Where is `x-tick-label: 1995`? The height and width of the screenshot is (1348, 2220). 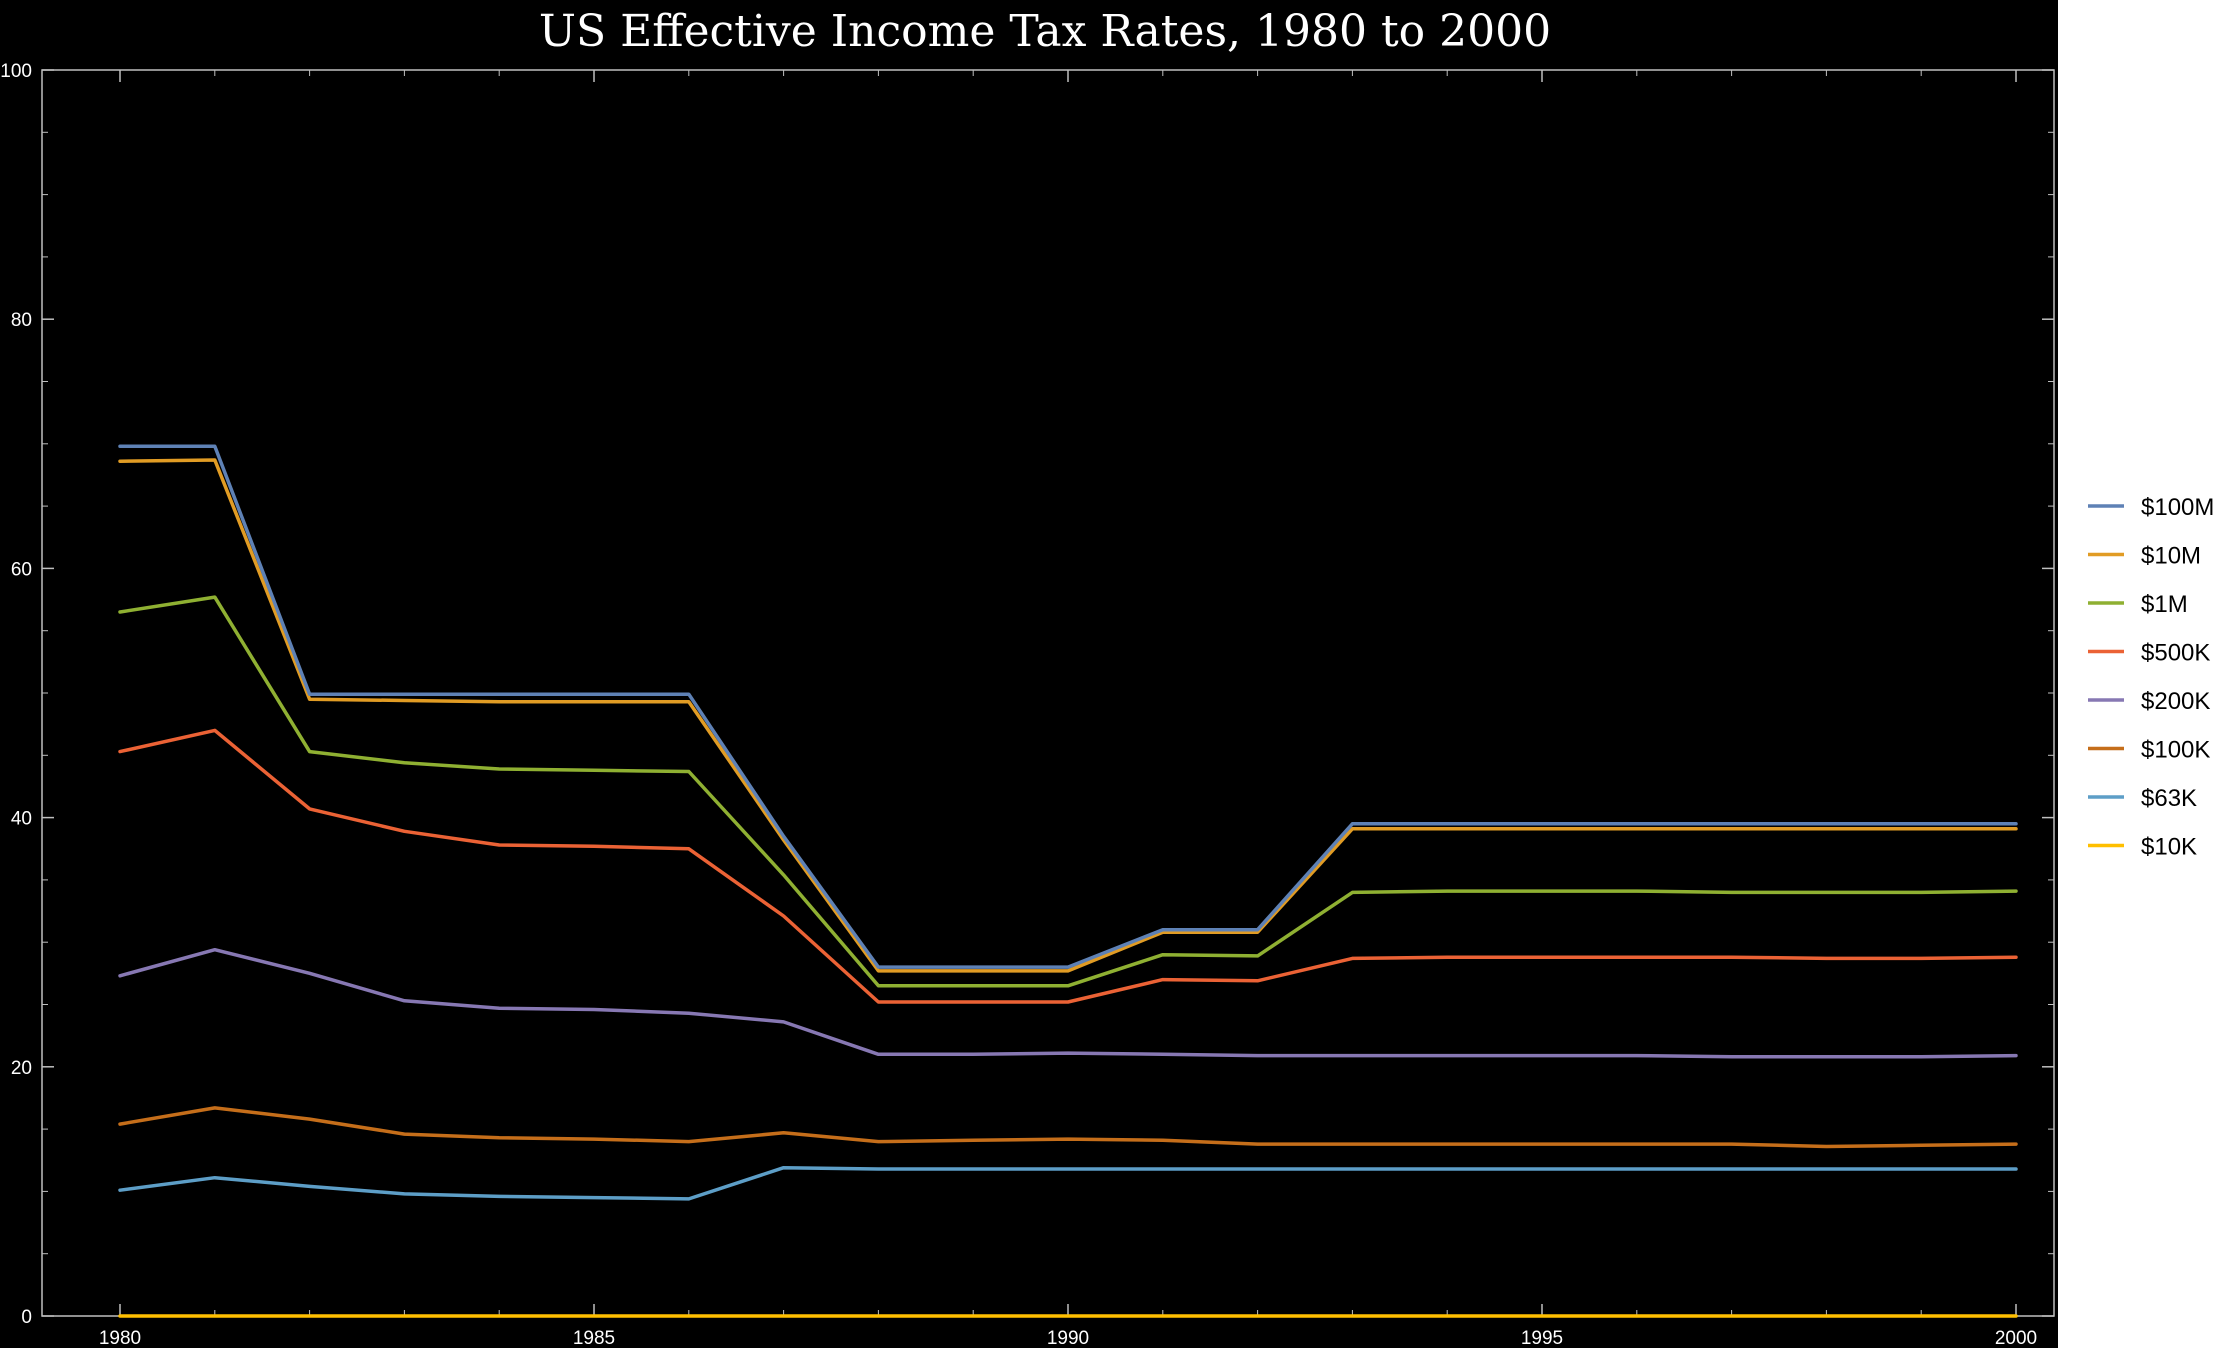 x-tick-label: 1995 is located at coordinates (1542, 1338).